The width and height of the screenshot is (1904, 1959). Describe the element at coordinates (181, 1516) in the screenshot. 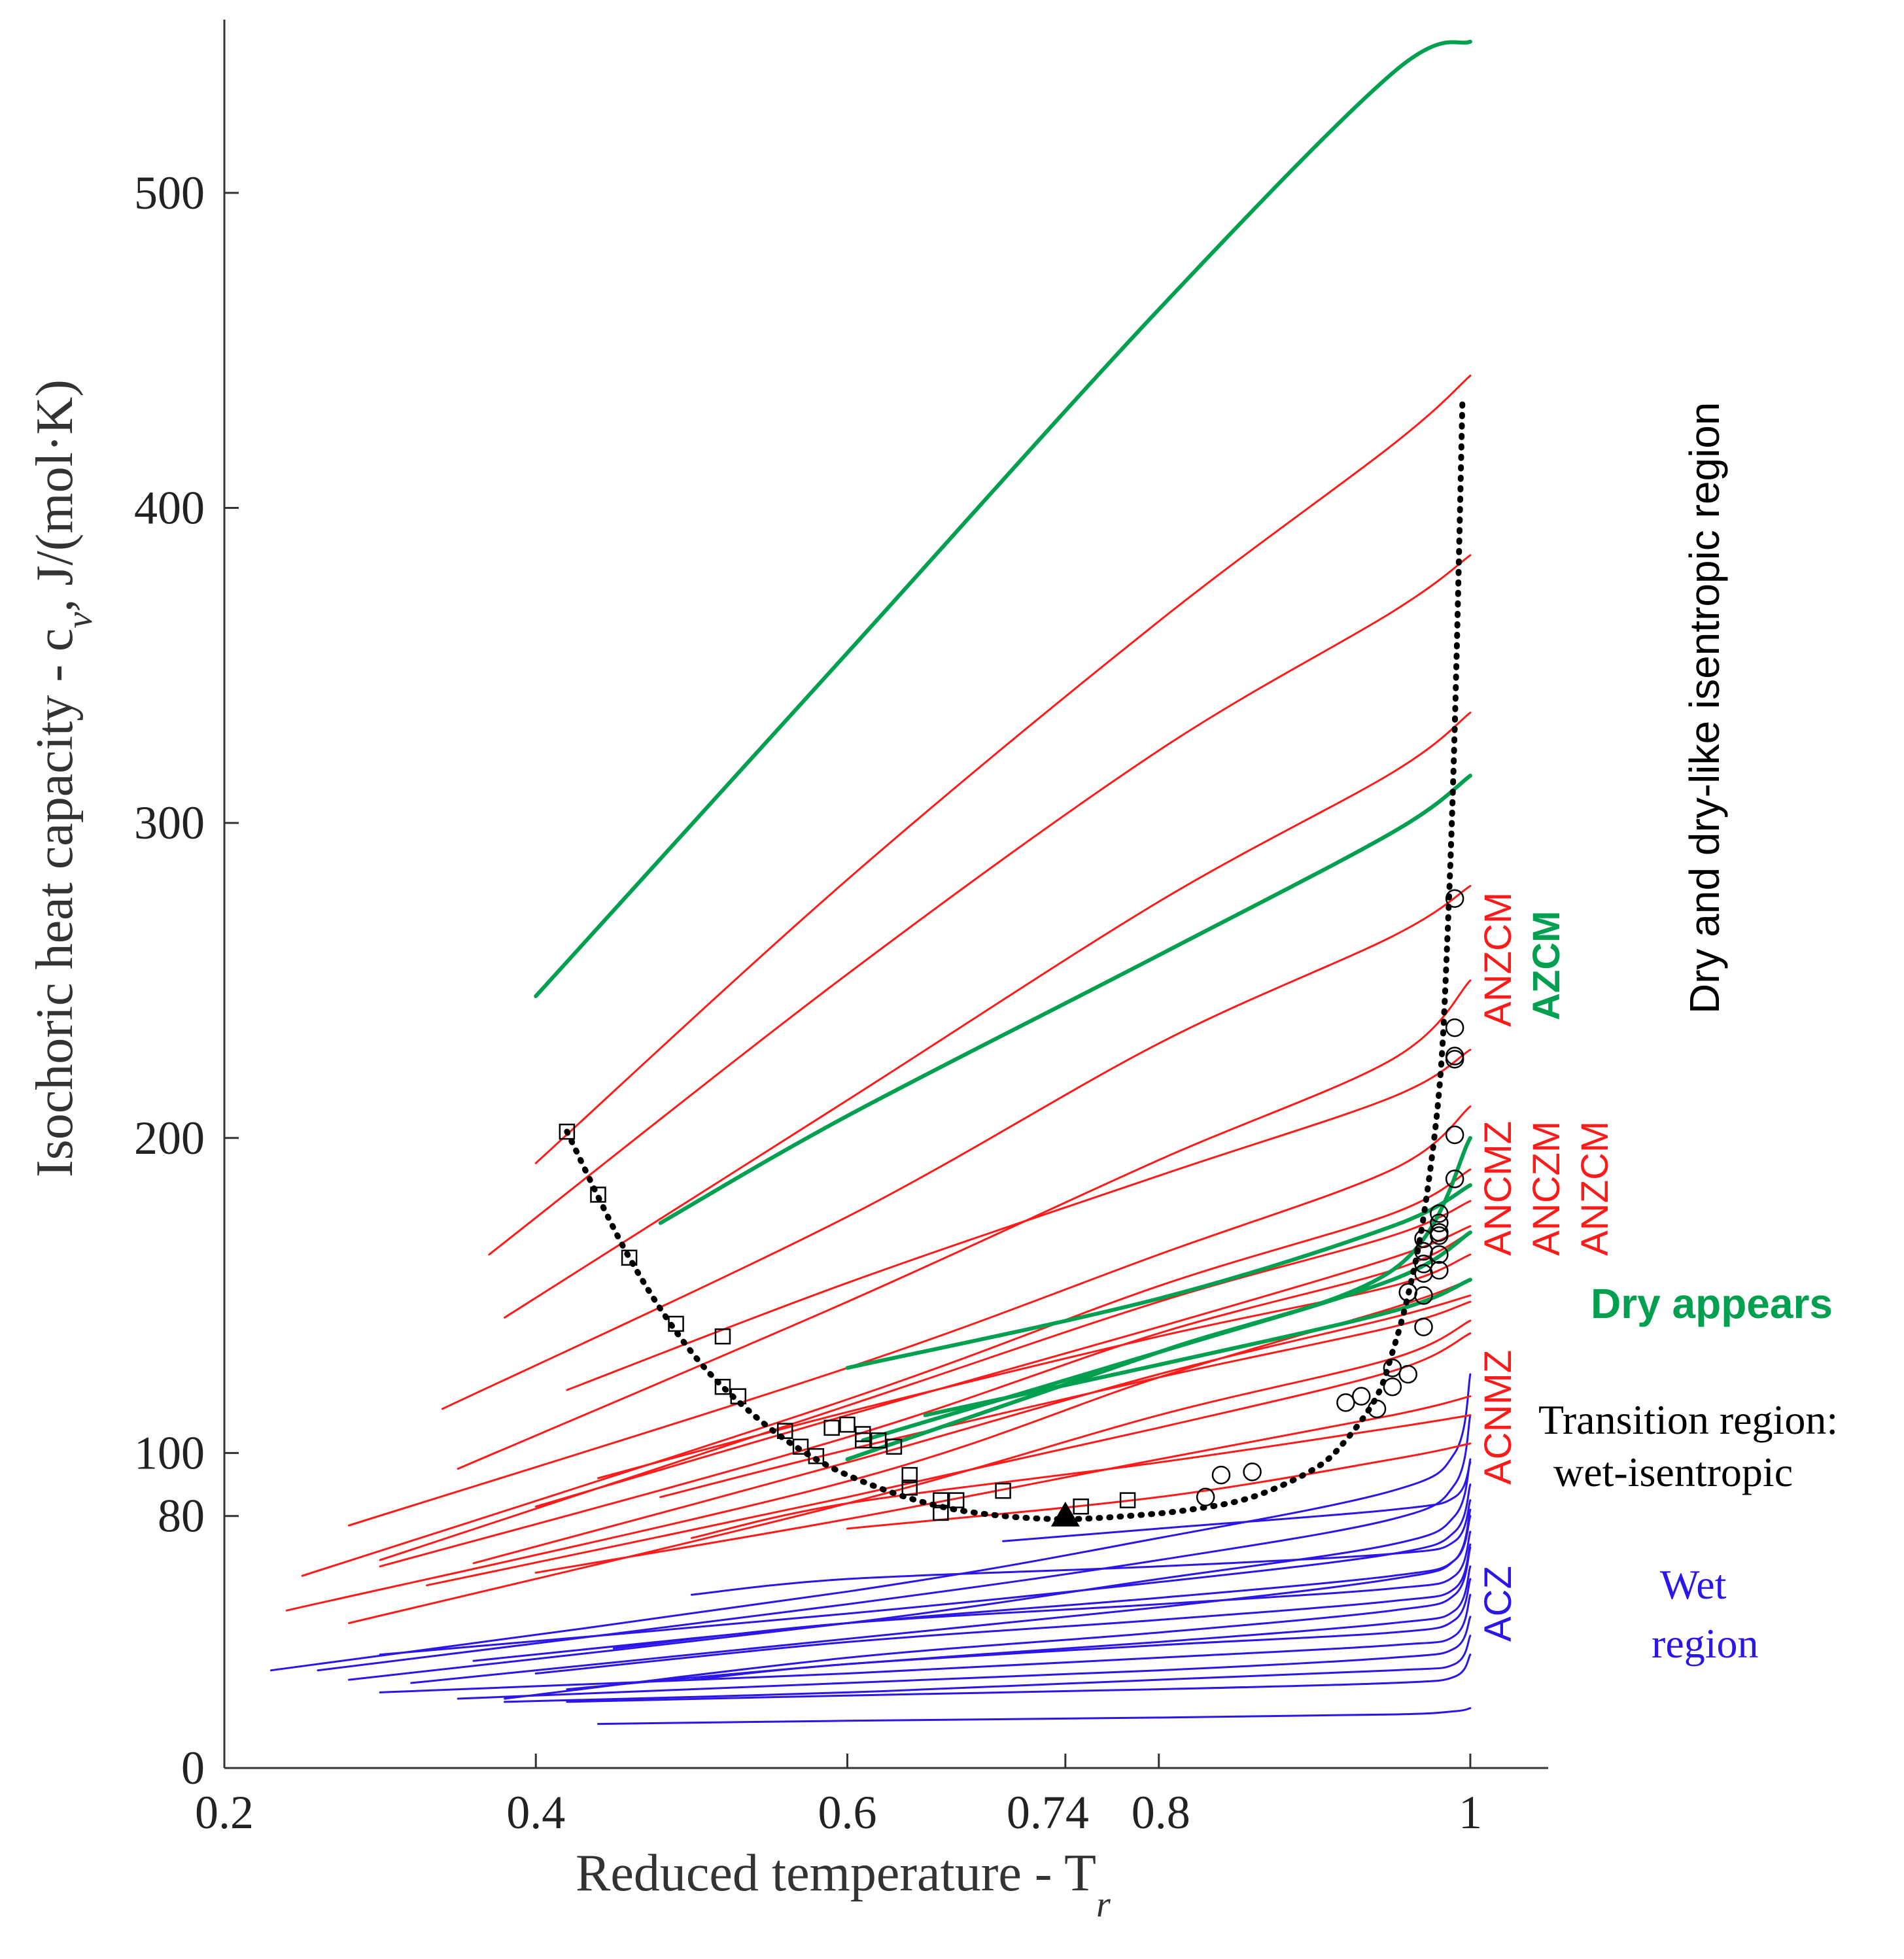

I see `y-tick-label: 80` at that location.